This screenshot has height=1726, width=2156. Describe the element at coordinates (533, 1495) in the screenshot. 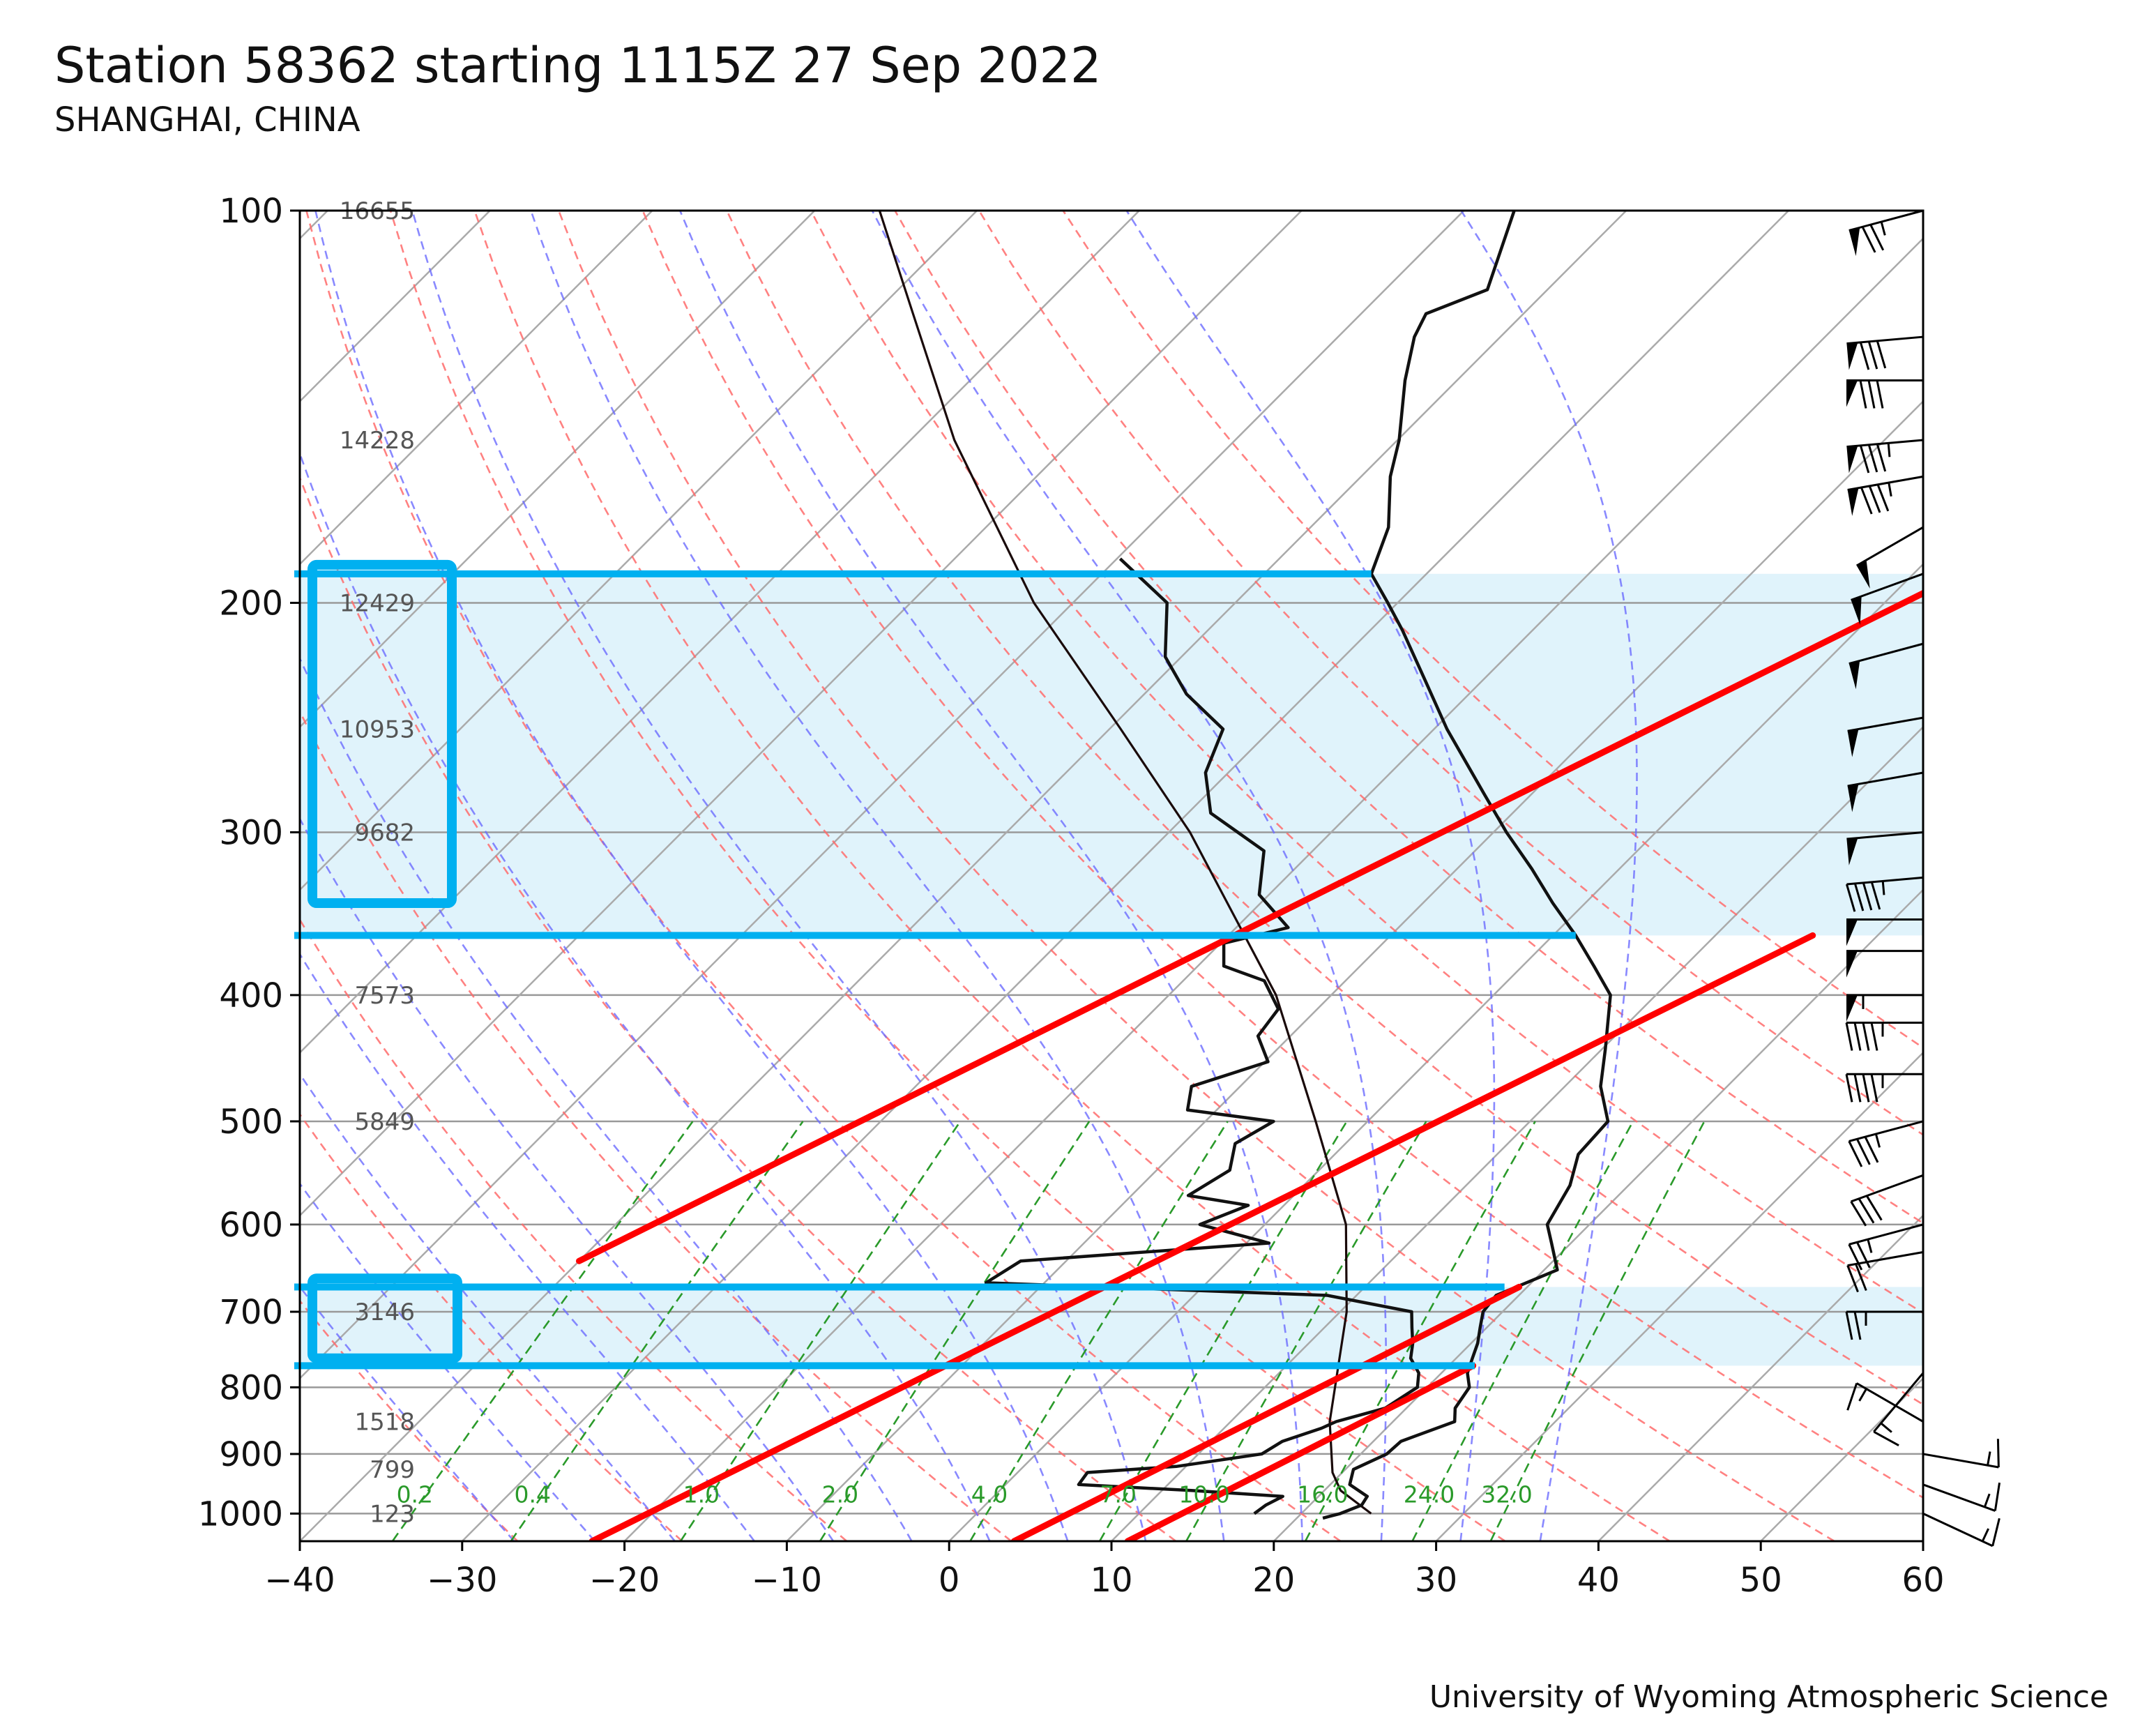

I see `mixing-ratio-label: 0.4` at that location.